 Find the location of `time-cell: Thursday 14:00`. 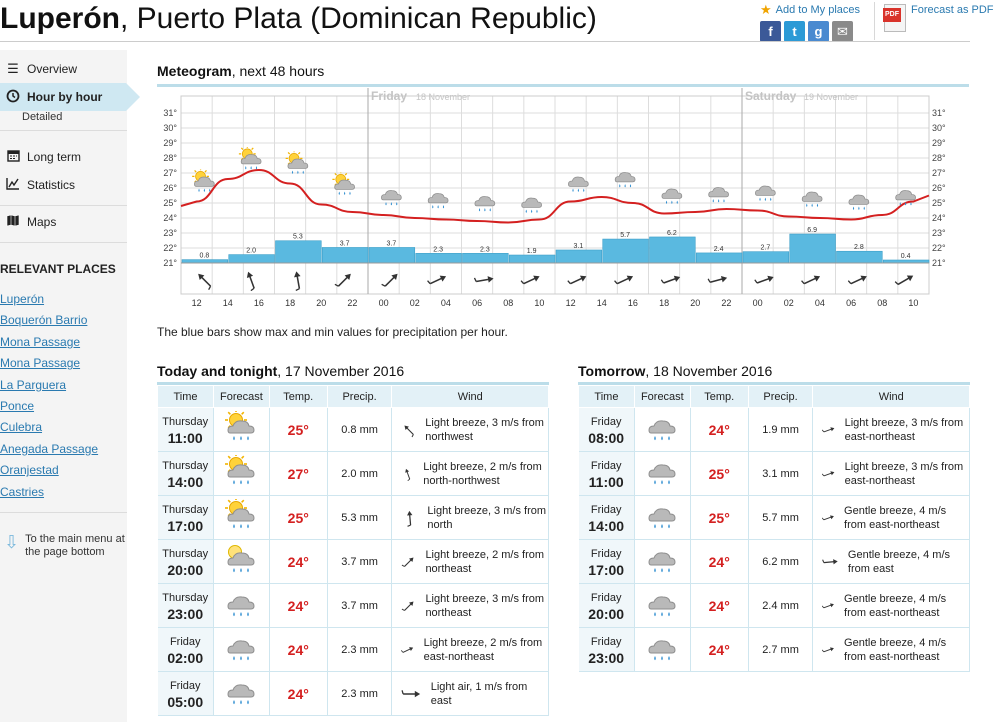

time-cell: Thursday 14:00 is located at coordinates (185, 473).